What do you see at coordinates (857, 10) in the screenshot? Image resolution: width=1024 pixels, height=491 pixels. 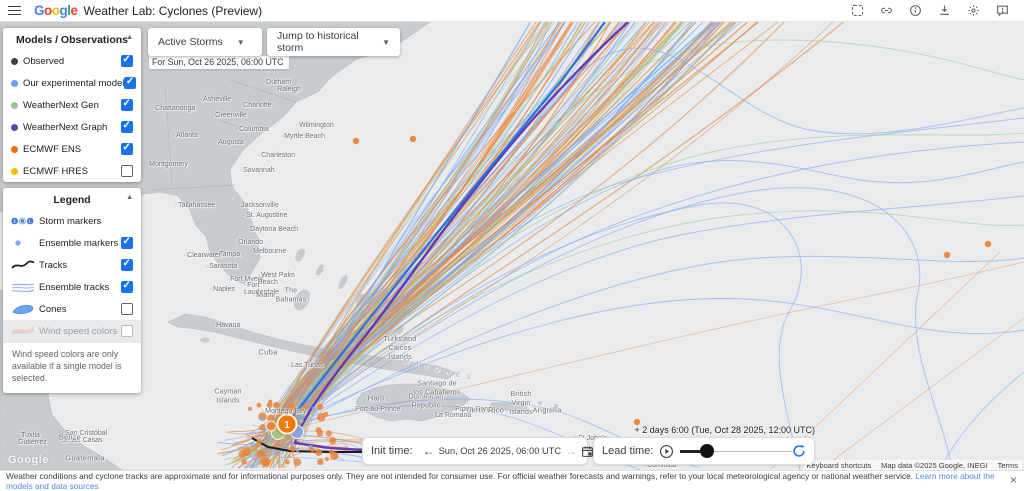 I see `region-select-icon` at bounding box center [857, 10].